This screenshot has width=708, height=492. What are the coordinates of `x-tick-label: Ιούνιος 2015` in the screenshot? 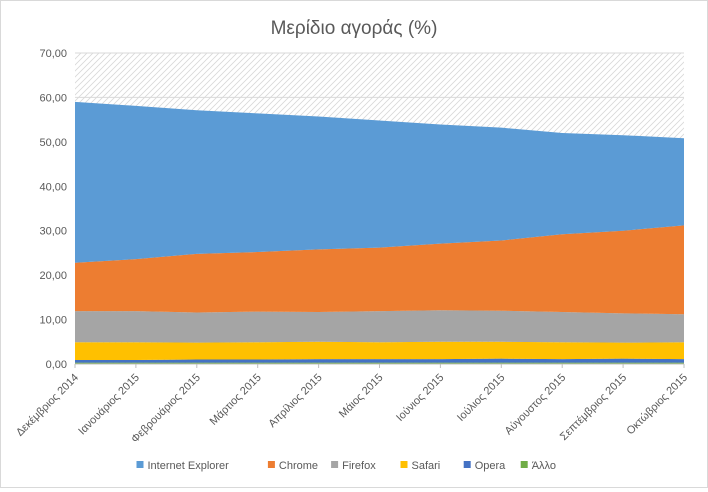 It's located at (420, 398).